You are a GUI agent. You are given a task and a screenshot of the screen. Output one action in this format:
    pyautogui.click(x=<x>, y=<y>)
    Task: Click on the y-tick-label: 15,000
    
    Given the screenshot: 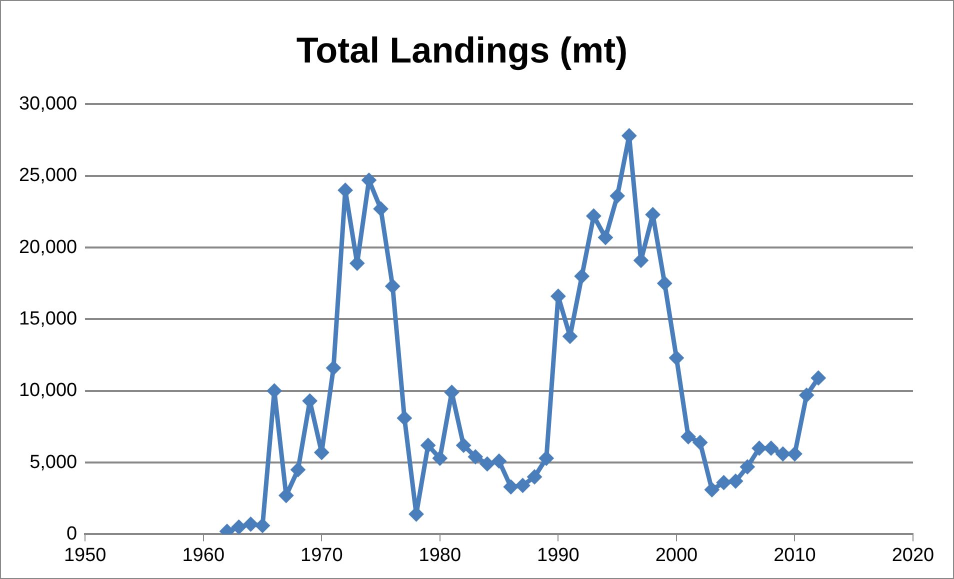 What is the action you would take?
    pyautogui.click(x=48, y=319)
    